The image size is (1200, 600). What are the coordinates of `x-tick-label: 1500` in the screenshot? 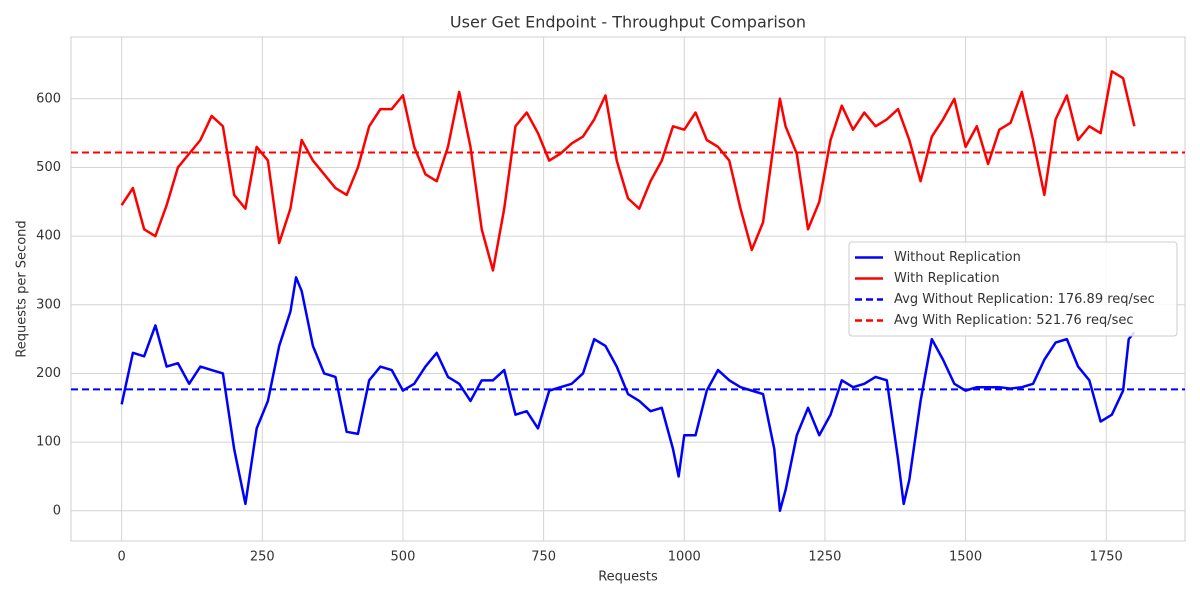 It's located at (965, 557).